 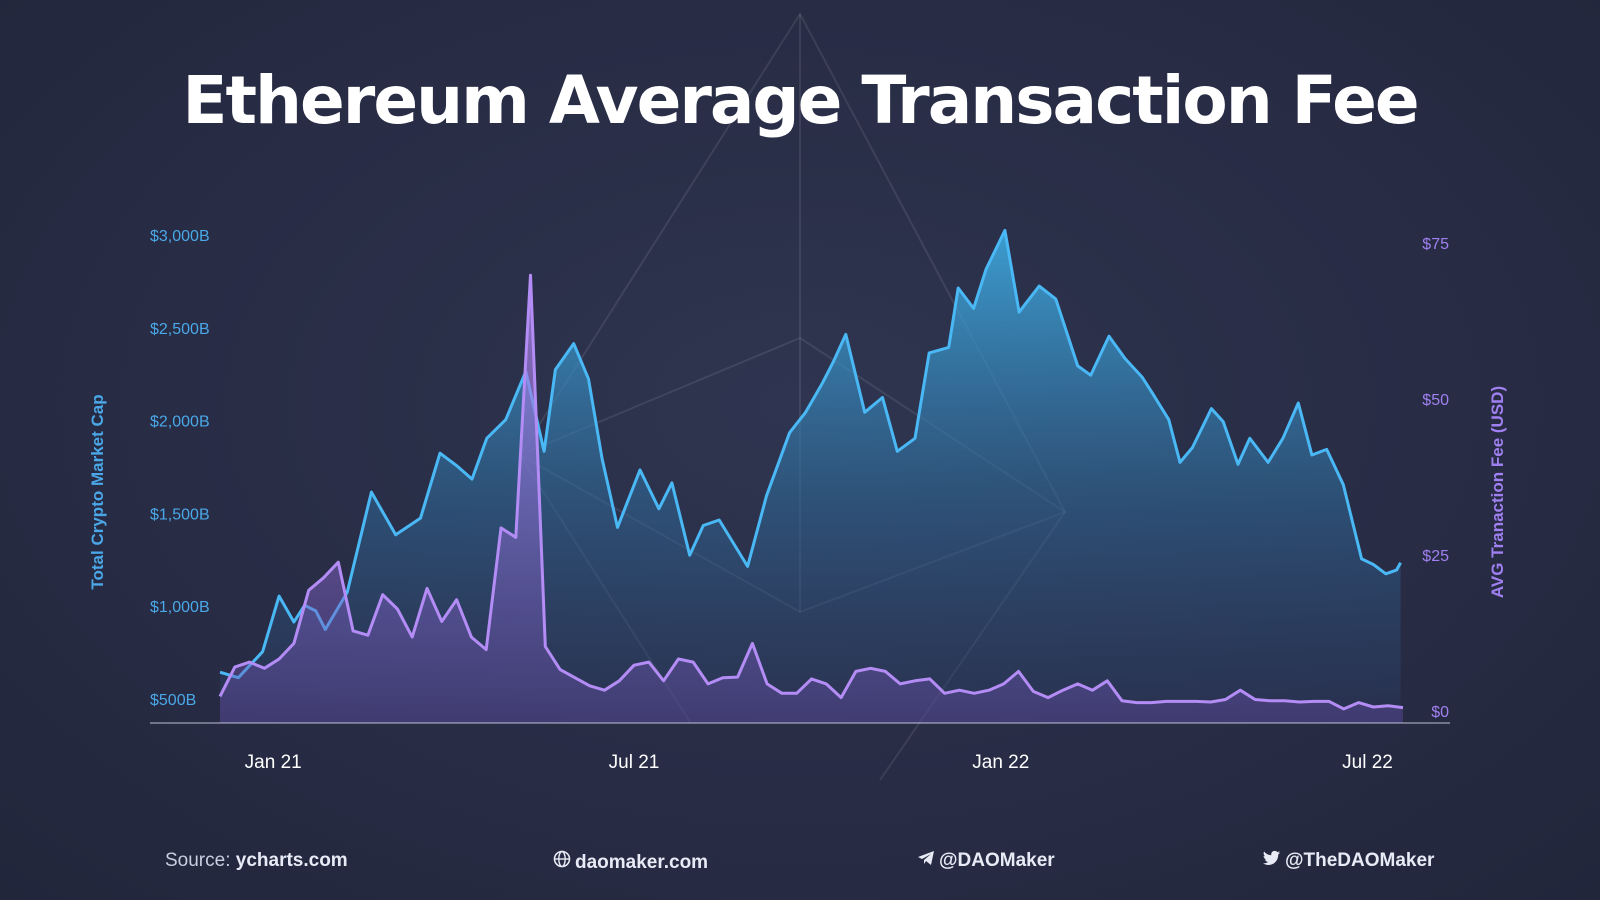 I want to click on left-axis-tick-label: $3,000B, so click(x=180, y=236).